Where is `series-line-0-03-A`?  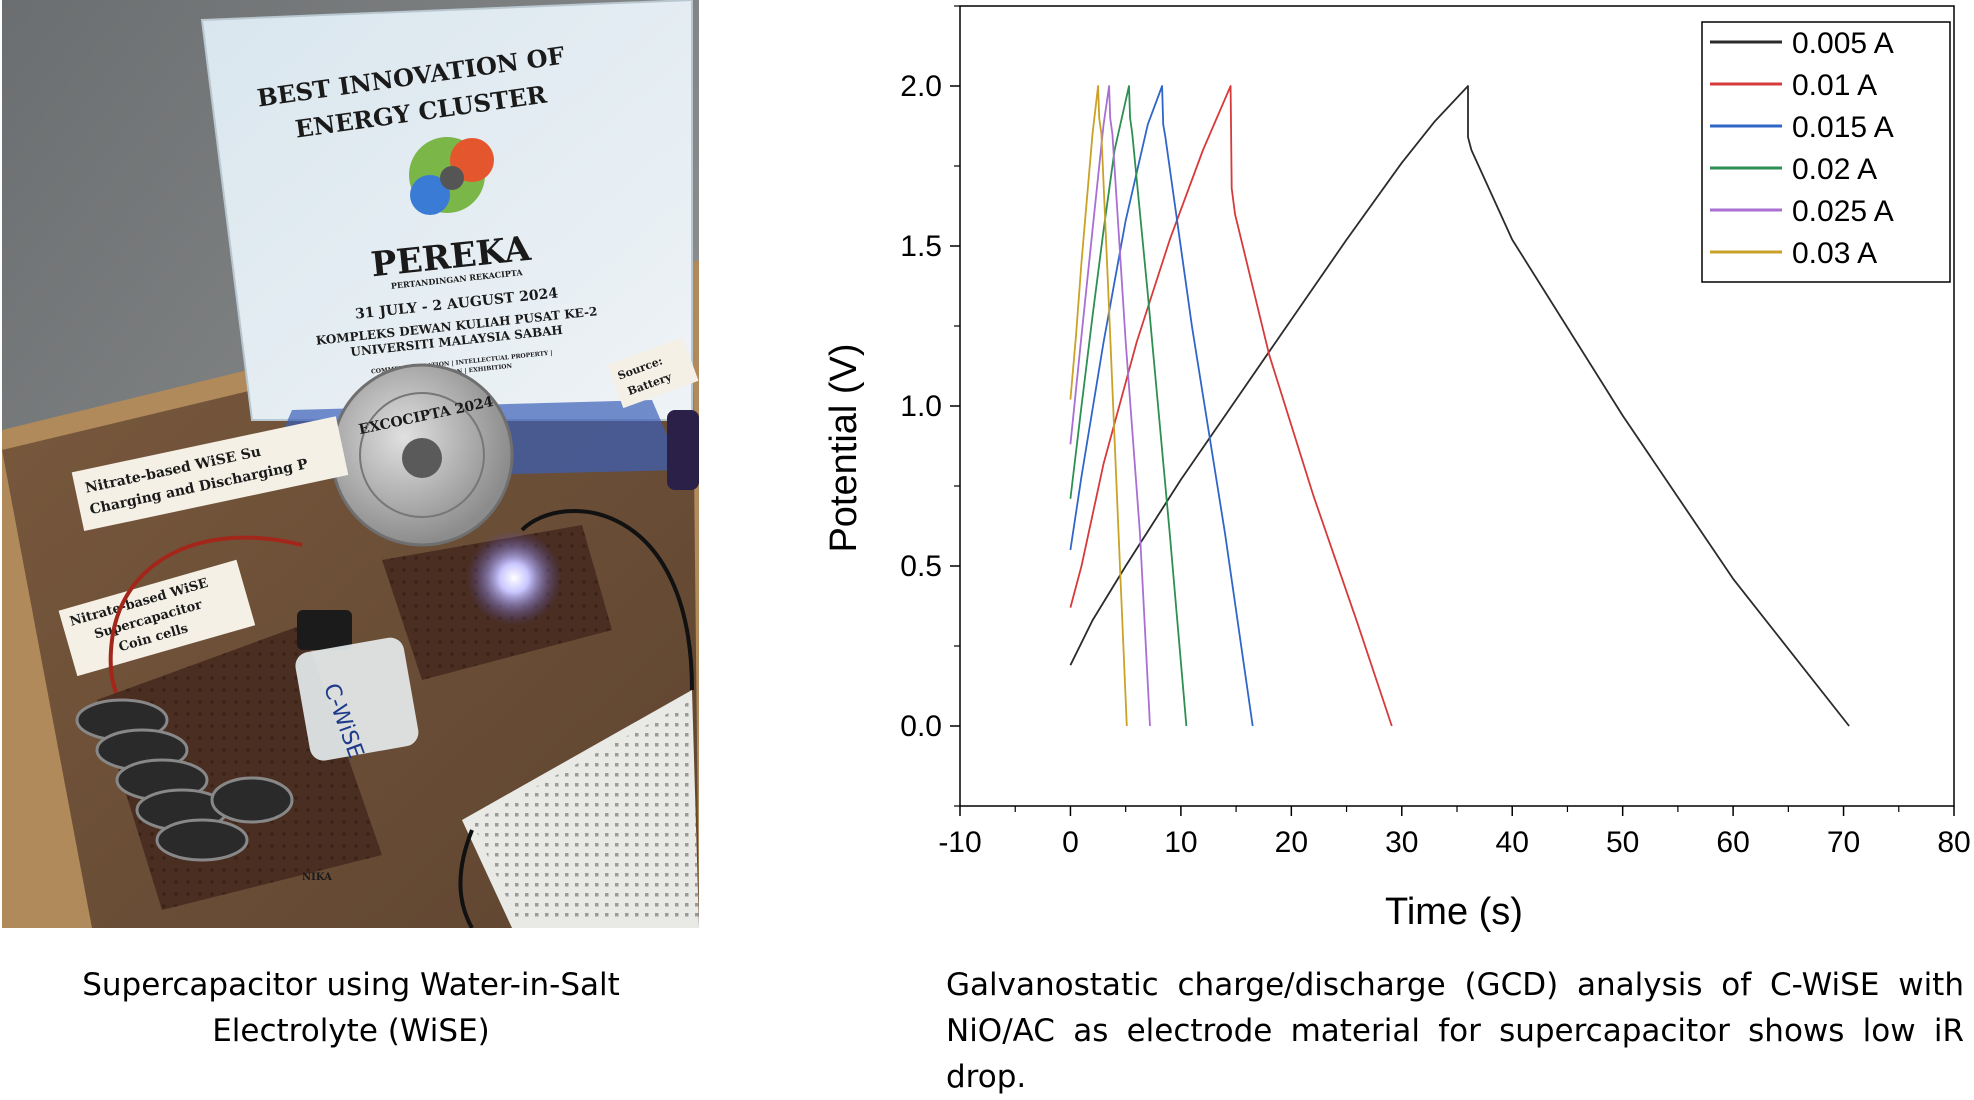
series-line-0-03-A is located at coordinates (1098, 406).